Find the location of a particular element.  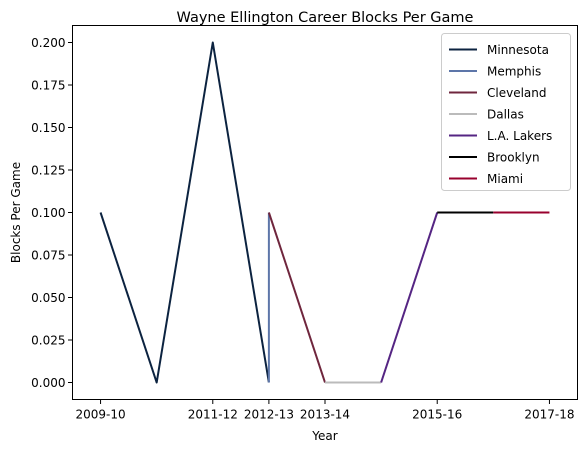

chart-title: Wayne Ellington Career Blocks Per Game is located at coordinates (325, 18).